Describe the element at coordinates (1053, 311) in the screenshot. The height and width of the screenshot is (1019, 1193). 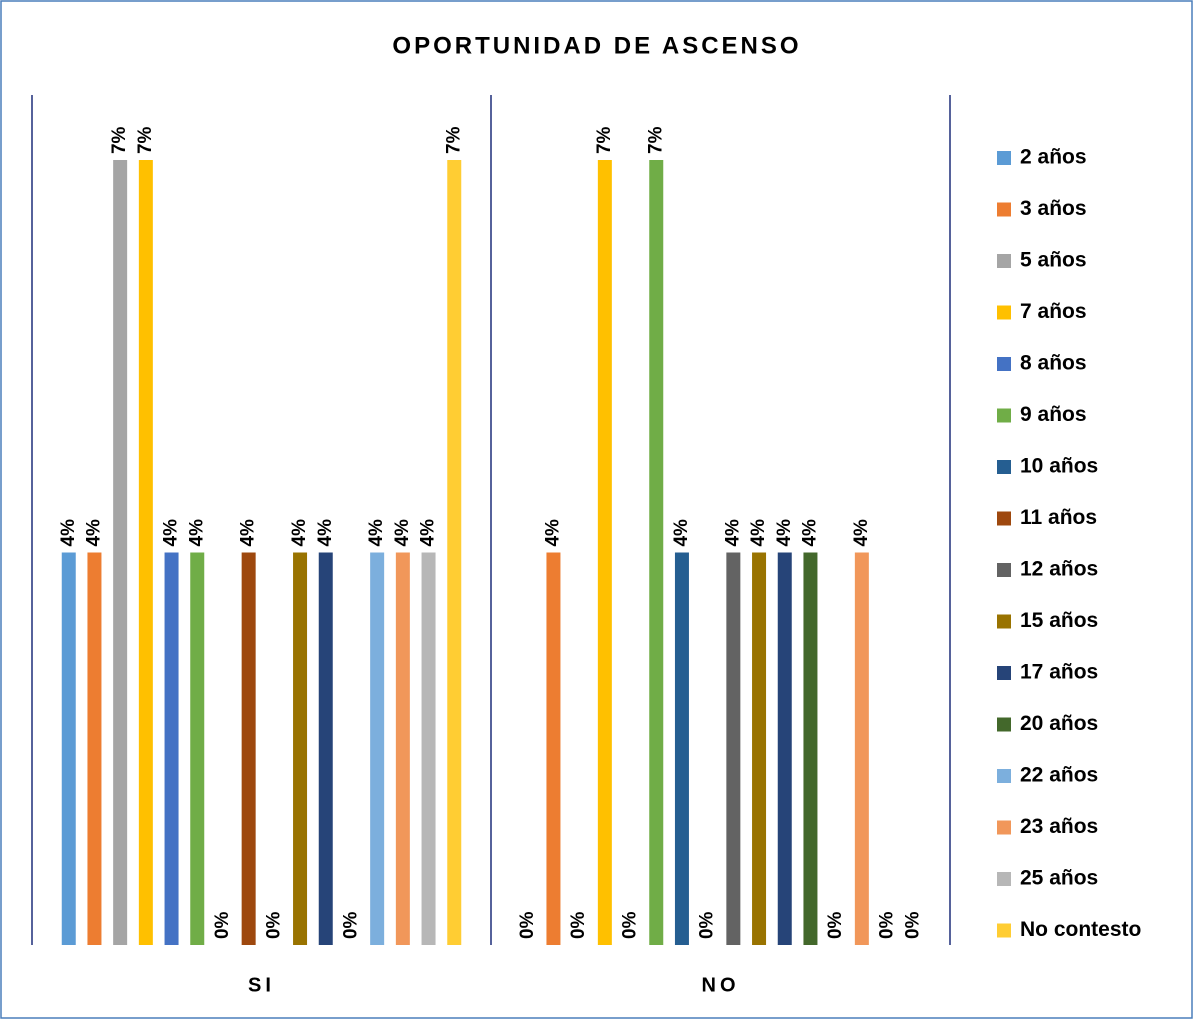
I see `legend-label: 7 años` at that location.